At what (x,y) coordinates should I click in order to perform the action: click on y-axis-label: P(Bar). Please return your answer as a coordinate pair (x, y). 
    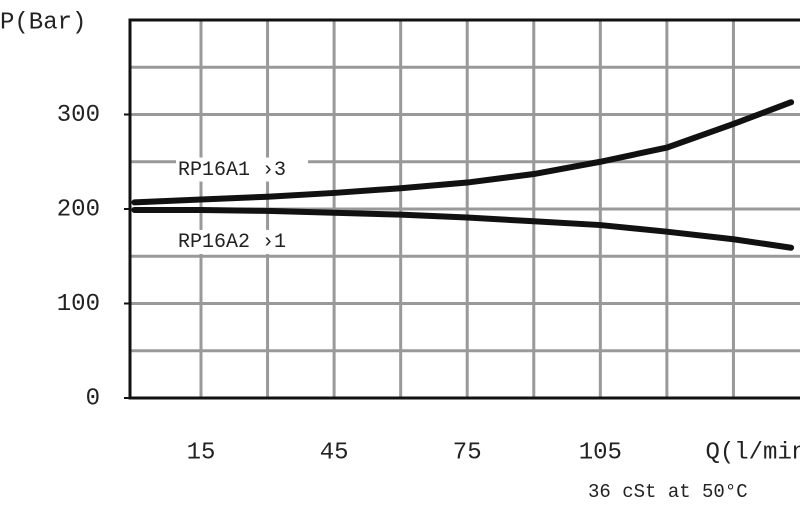
    Looking at the image, I should click on (43, 22).